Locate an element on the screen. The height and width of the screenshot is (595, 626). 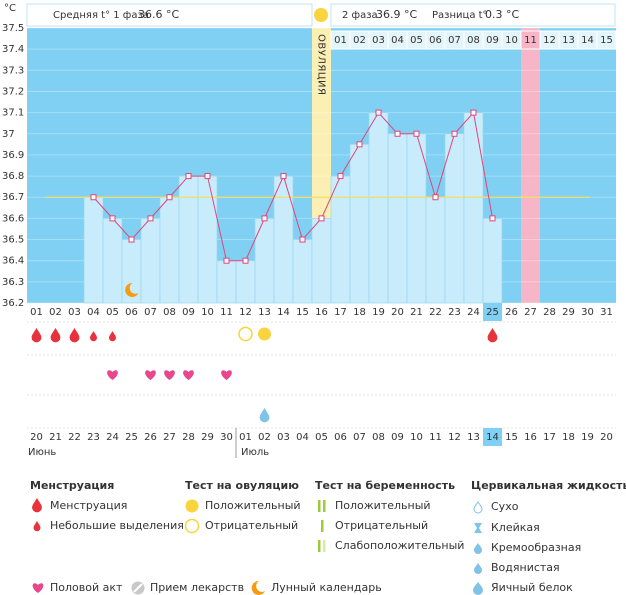
ovulation-icon is located at coordinates (321, 15).